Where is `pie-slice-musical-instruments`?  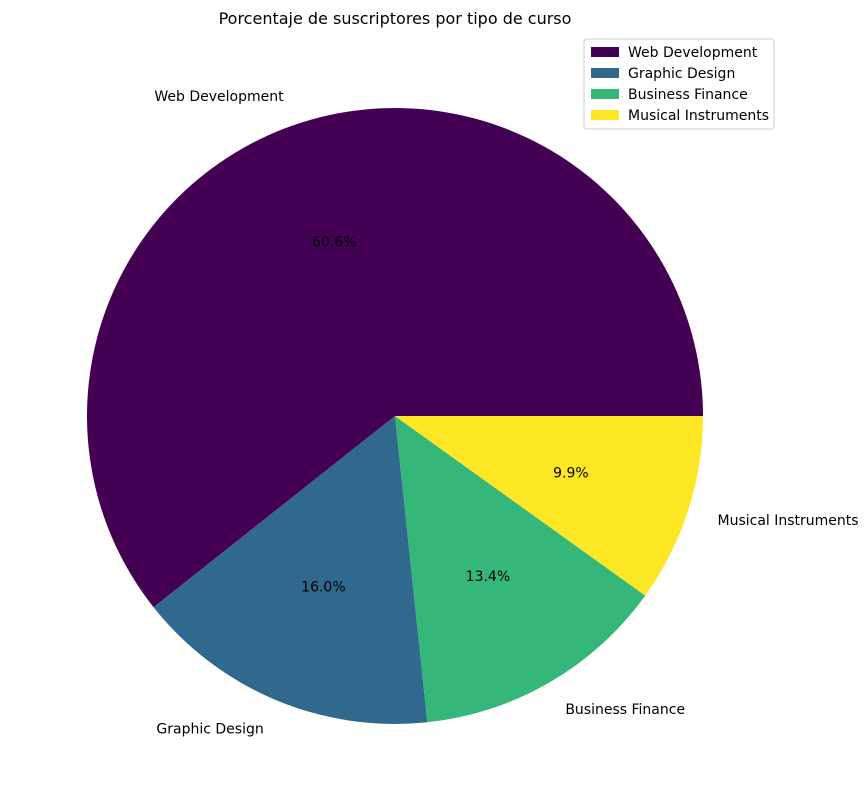 pie-slice-musical-instruments is located at coordinates (549, 506).